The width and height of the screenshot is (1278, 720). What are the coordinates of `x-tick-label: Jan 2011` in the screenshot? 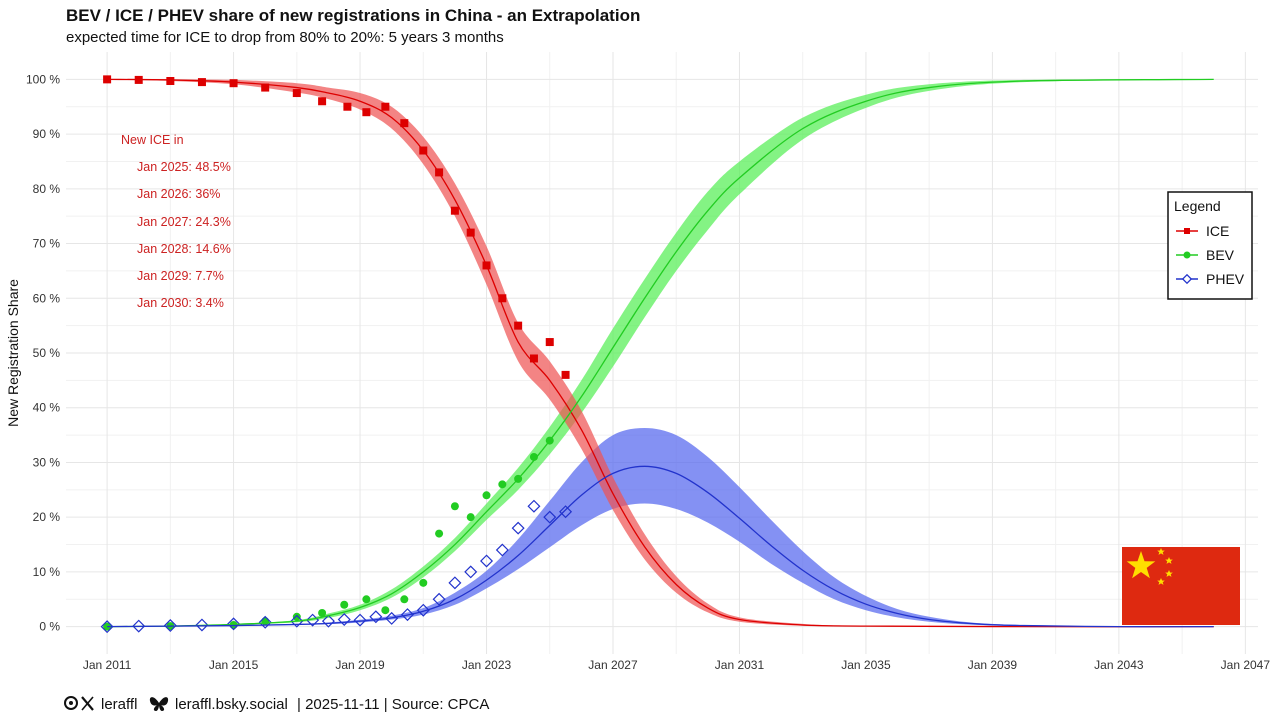 It's located at (107, 665).